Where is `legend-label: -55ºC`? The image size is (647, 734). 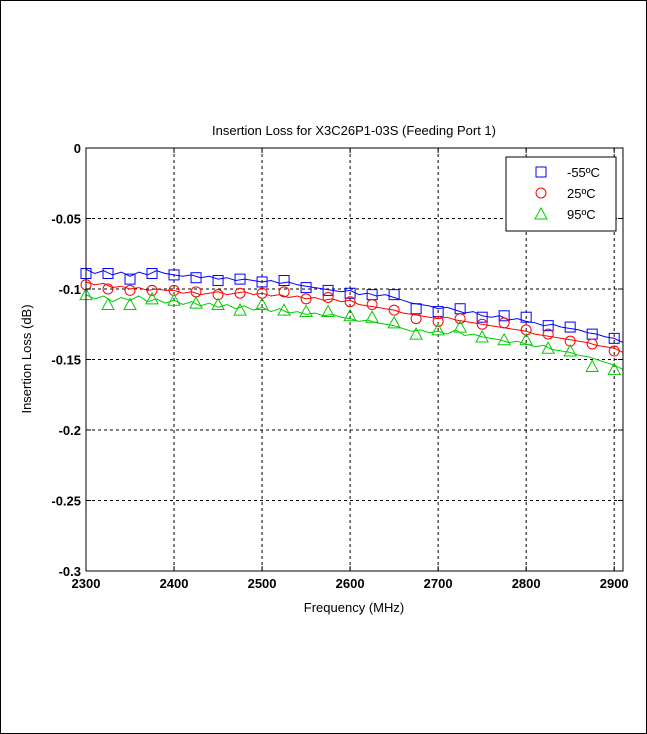 legend-label: -55ºC is located at coordinates (583, 172).